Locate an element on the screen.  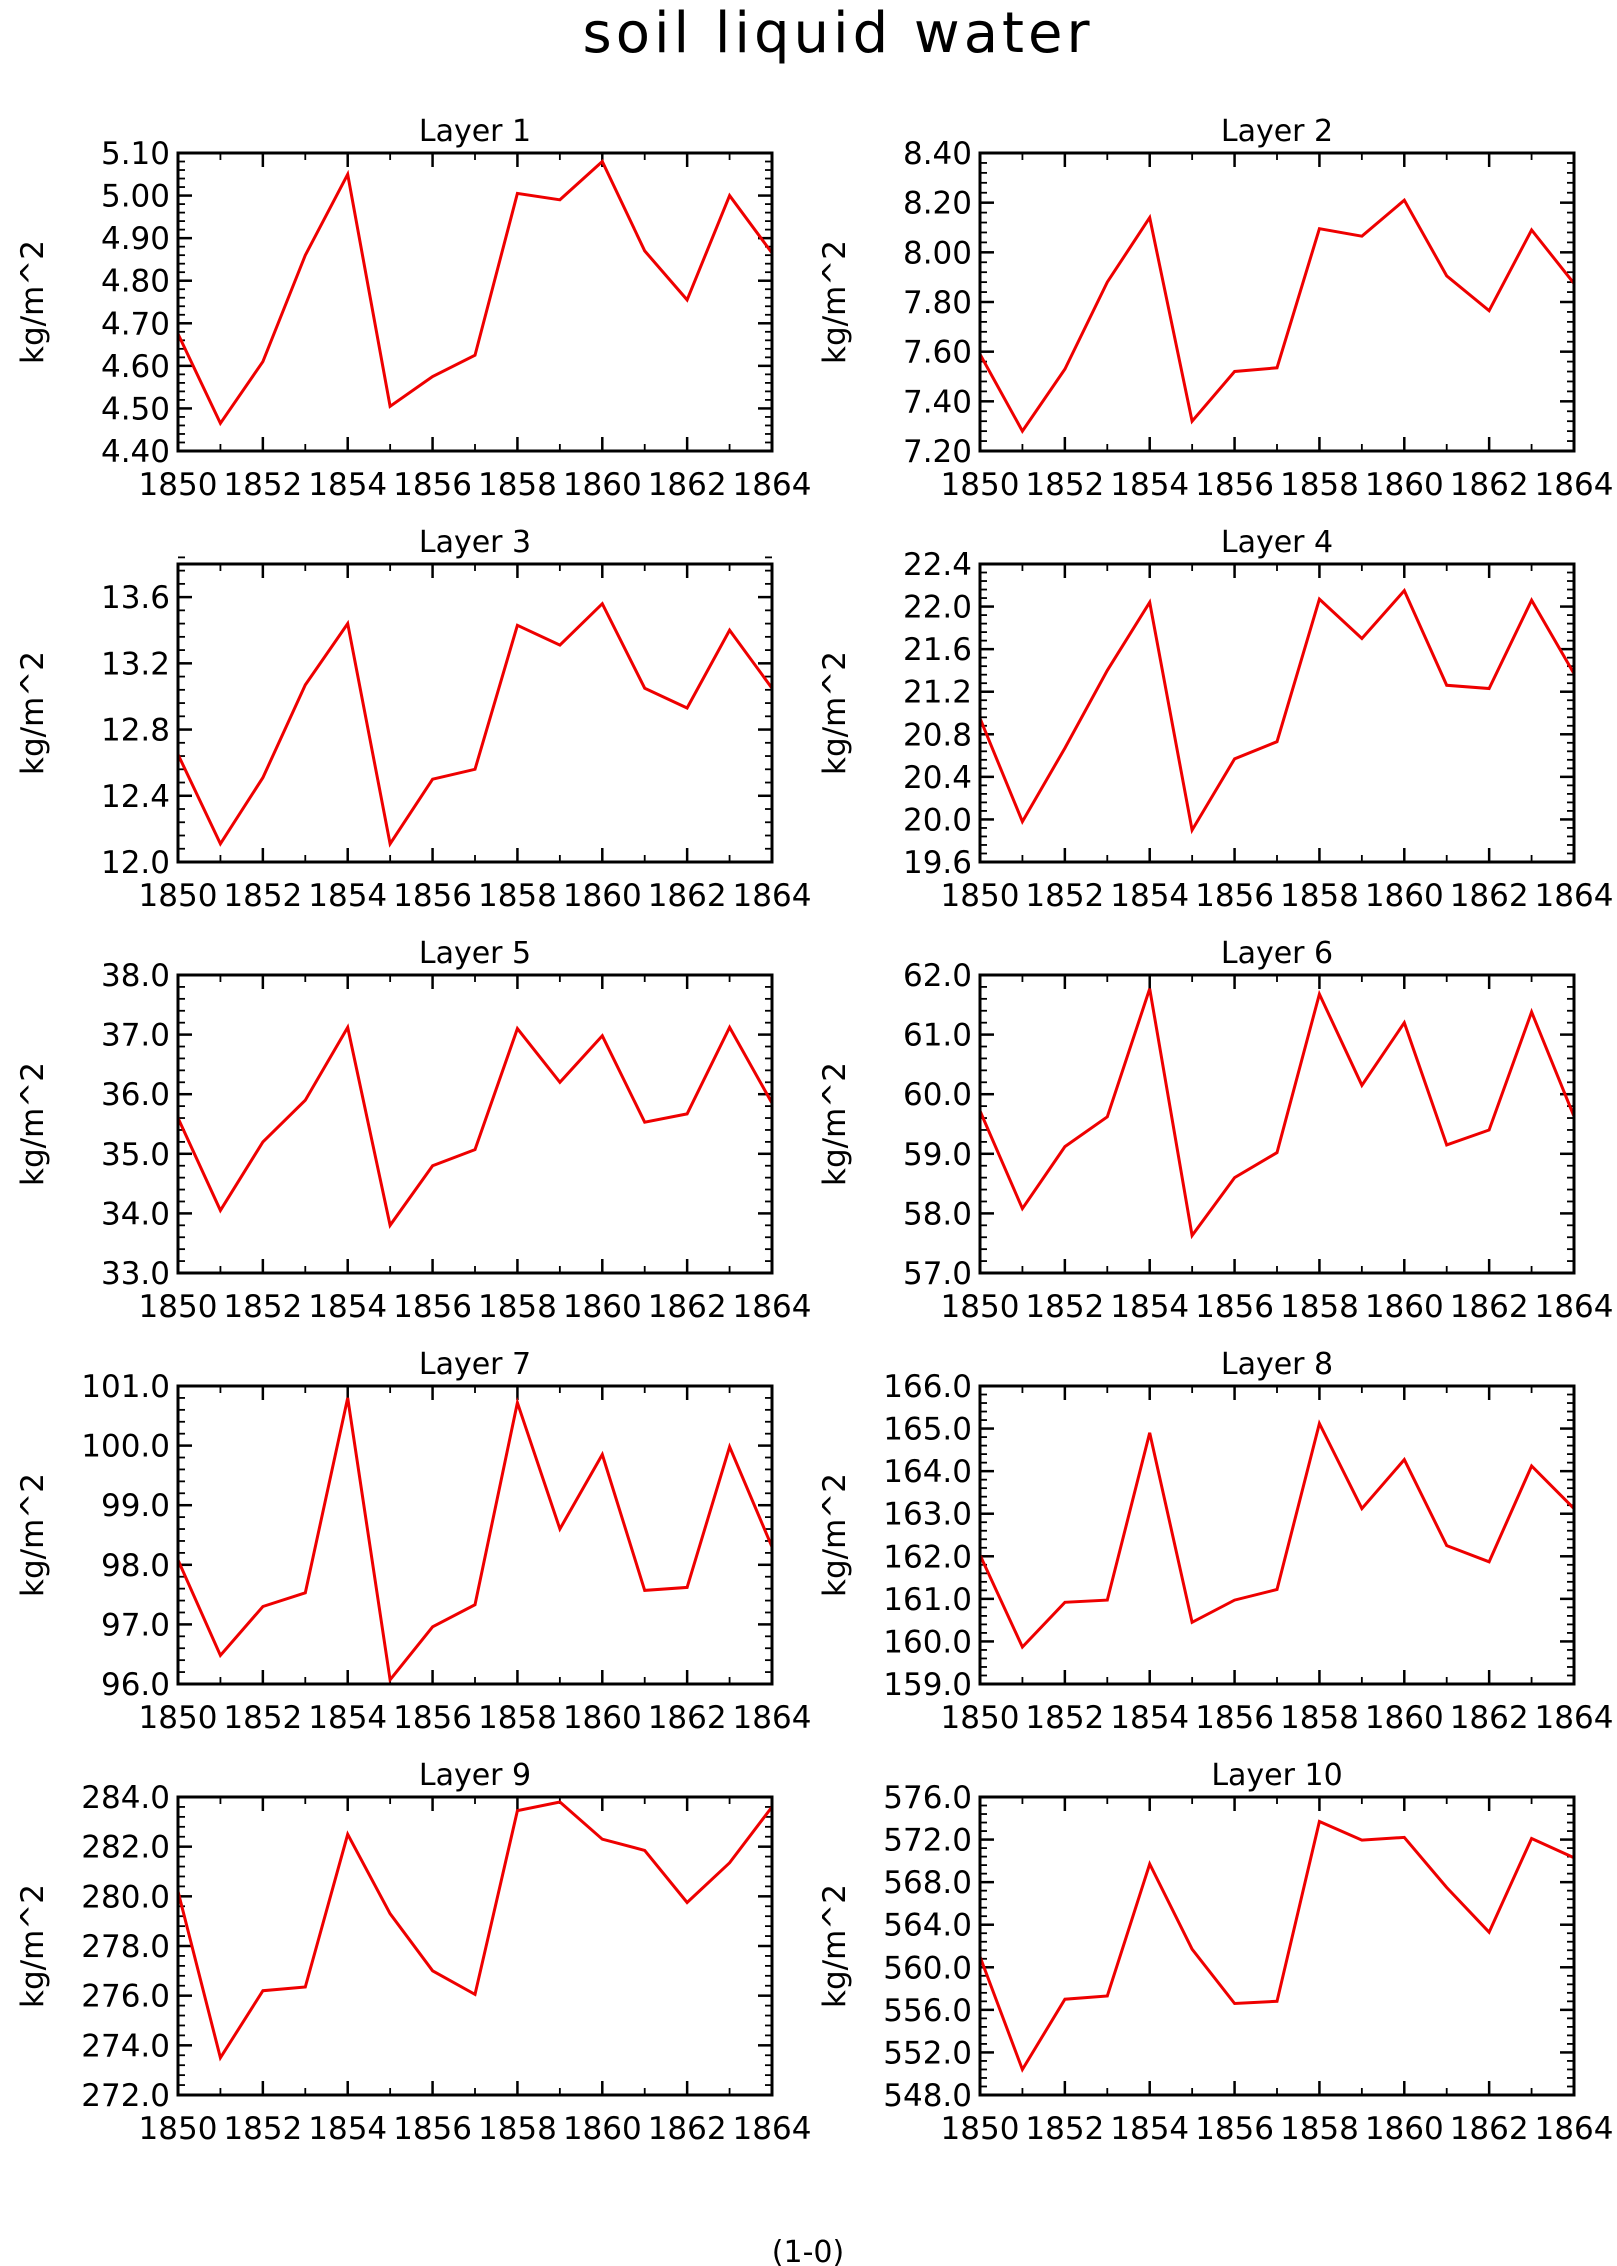
y-tick-label: 278.0 is located at coordinates (125, 1947).